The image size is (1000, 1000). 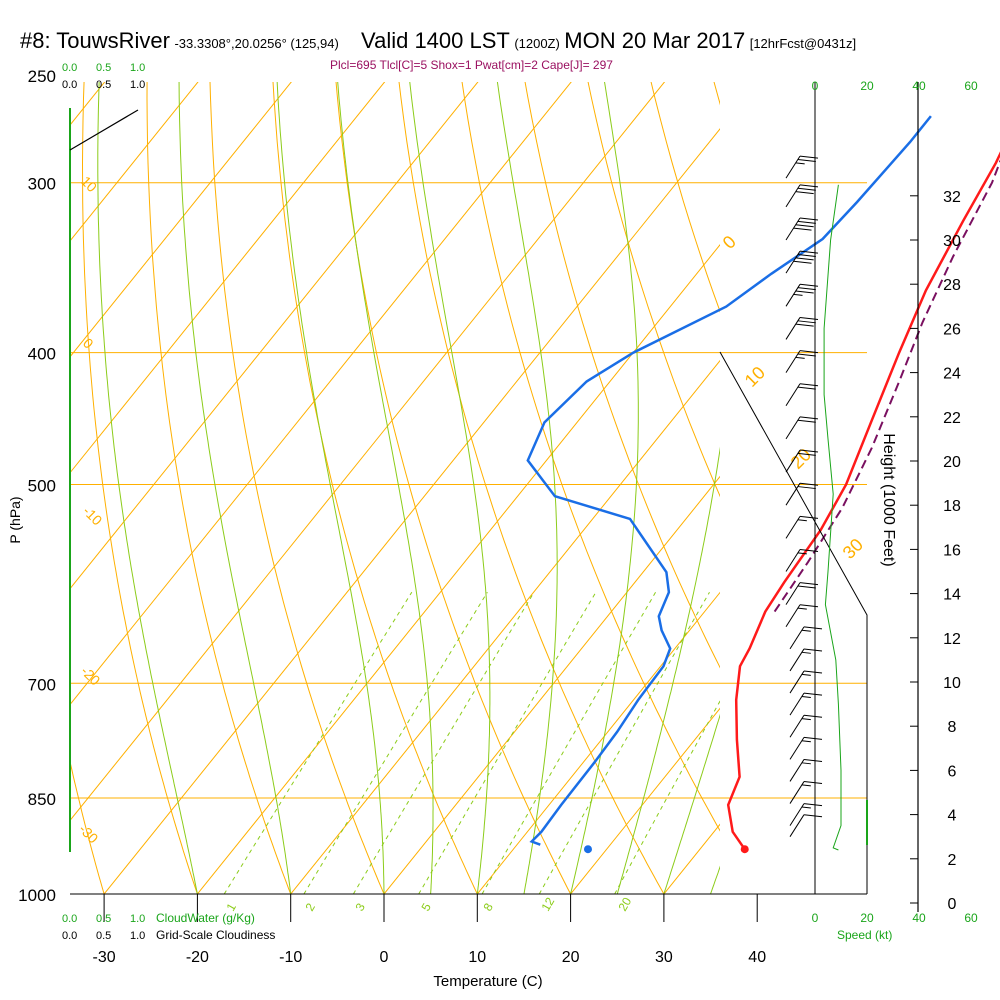 What do you see at coordinates (93, 516) in the screenshot?
I see `dry-adiabat-label: -10` at bounding box center [93, 516].